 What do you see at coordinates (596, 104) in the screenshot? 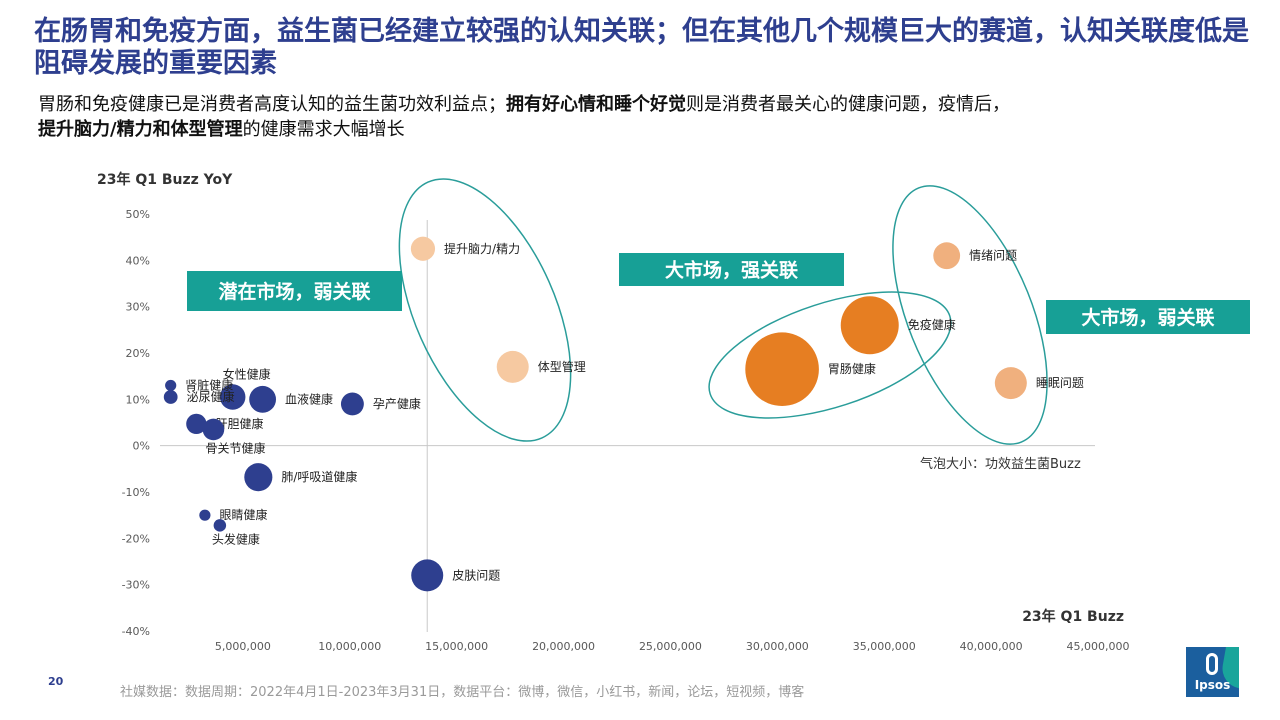
I see `subtitle-highlight-mood-sleep: 拥有好心情和睡个好觉` at bounding box center [596, 104].